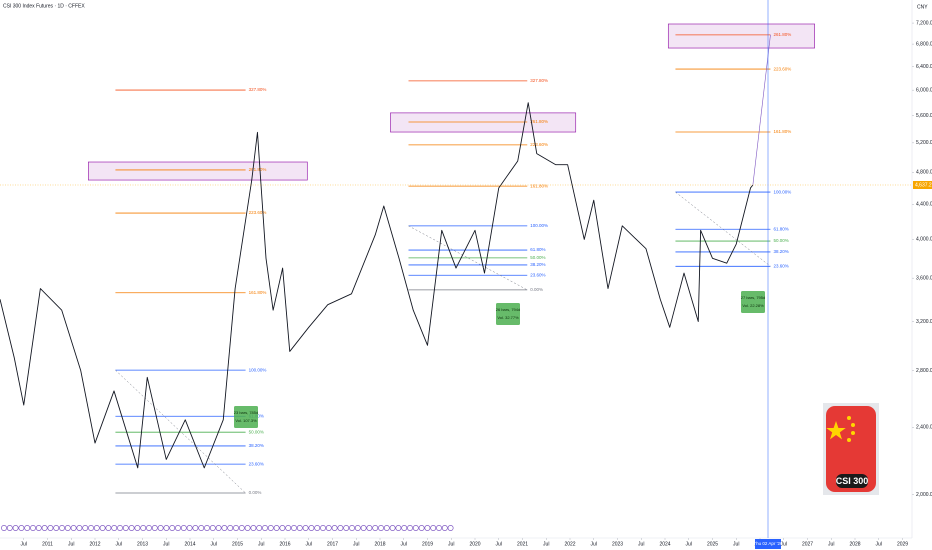 The width and height of the screenshot is (932, 550). Describe the element at coordinates (379, 544) in the screenshot. I see `x-tick-label: 2018` at that location.